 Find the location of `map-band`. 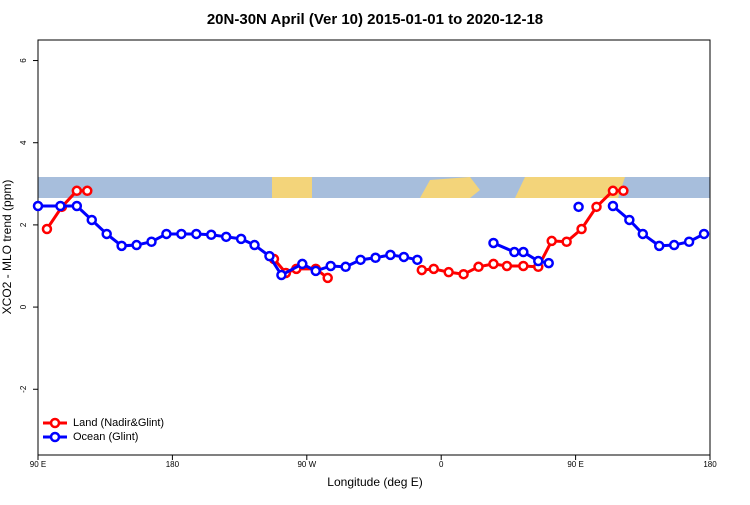

map-band is located at coordinates (374, 187).